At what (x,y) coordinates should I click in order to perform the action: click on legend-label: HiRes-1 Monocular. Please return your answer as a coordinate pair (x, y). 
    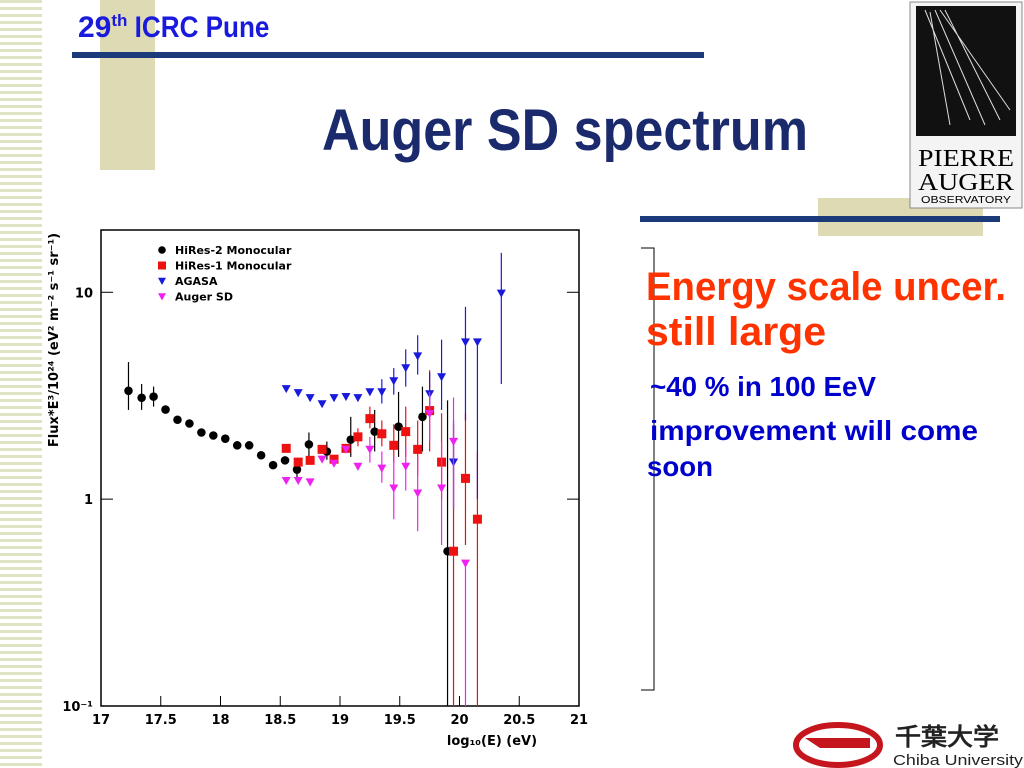
    Looking at the image, I should click on (233, 266).